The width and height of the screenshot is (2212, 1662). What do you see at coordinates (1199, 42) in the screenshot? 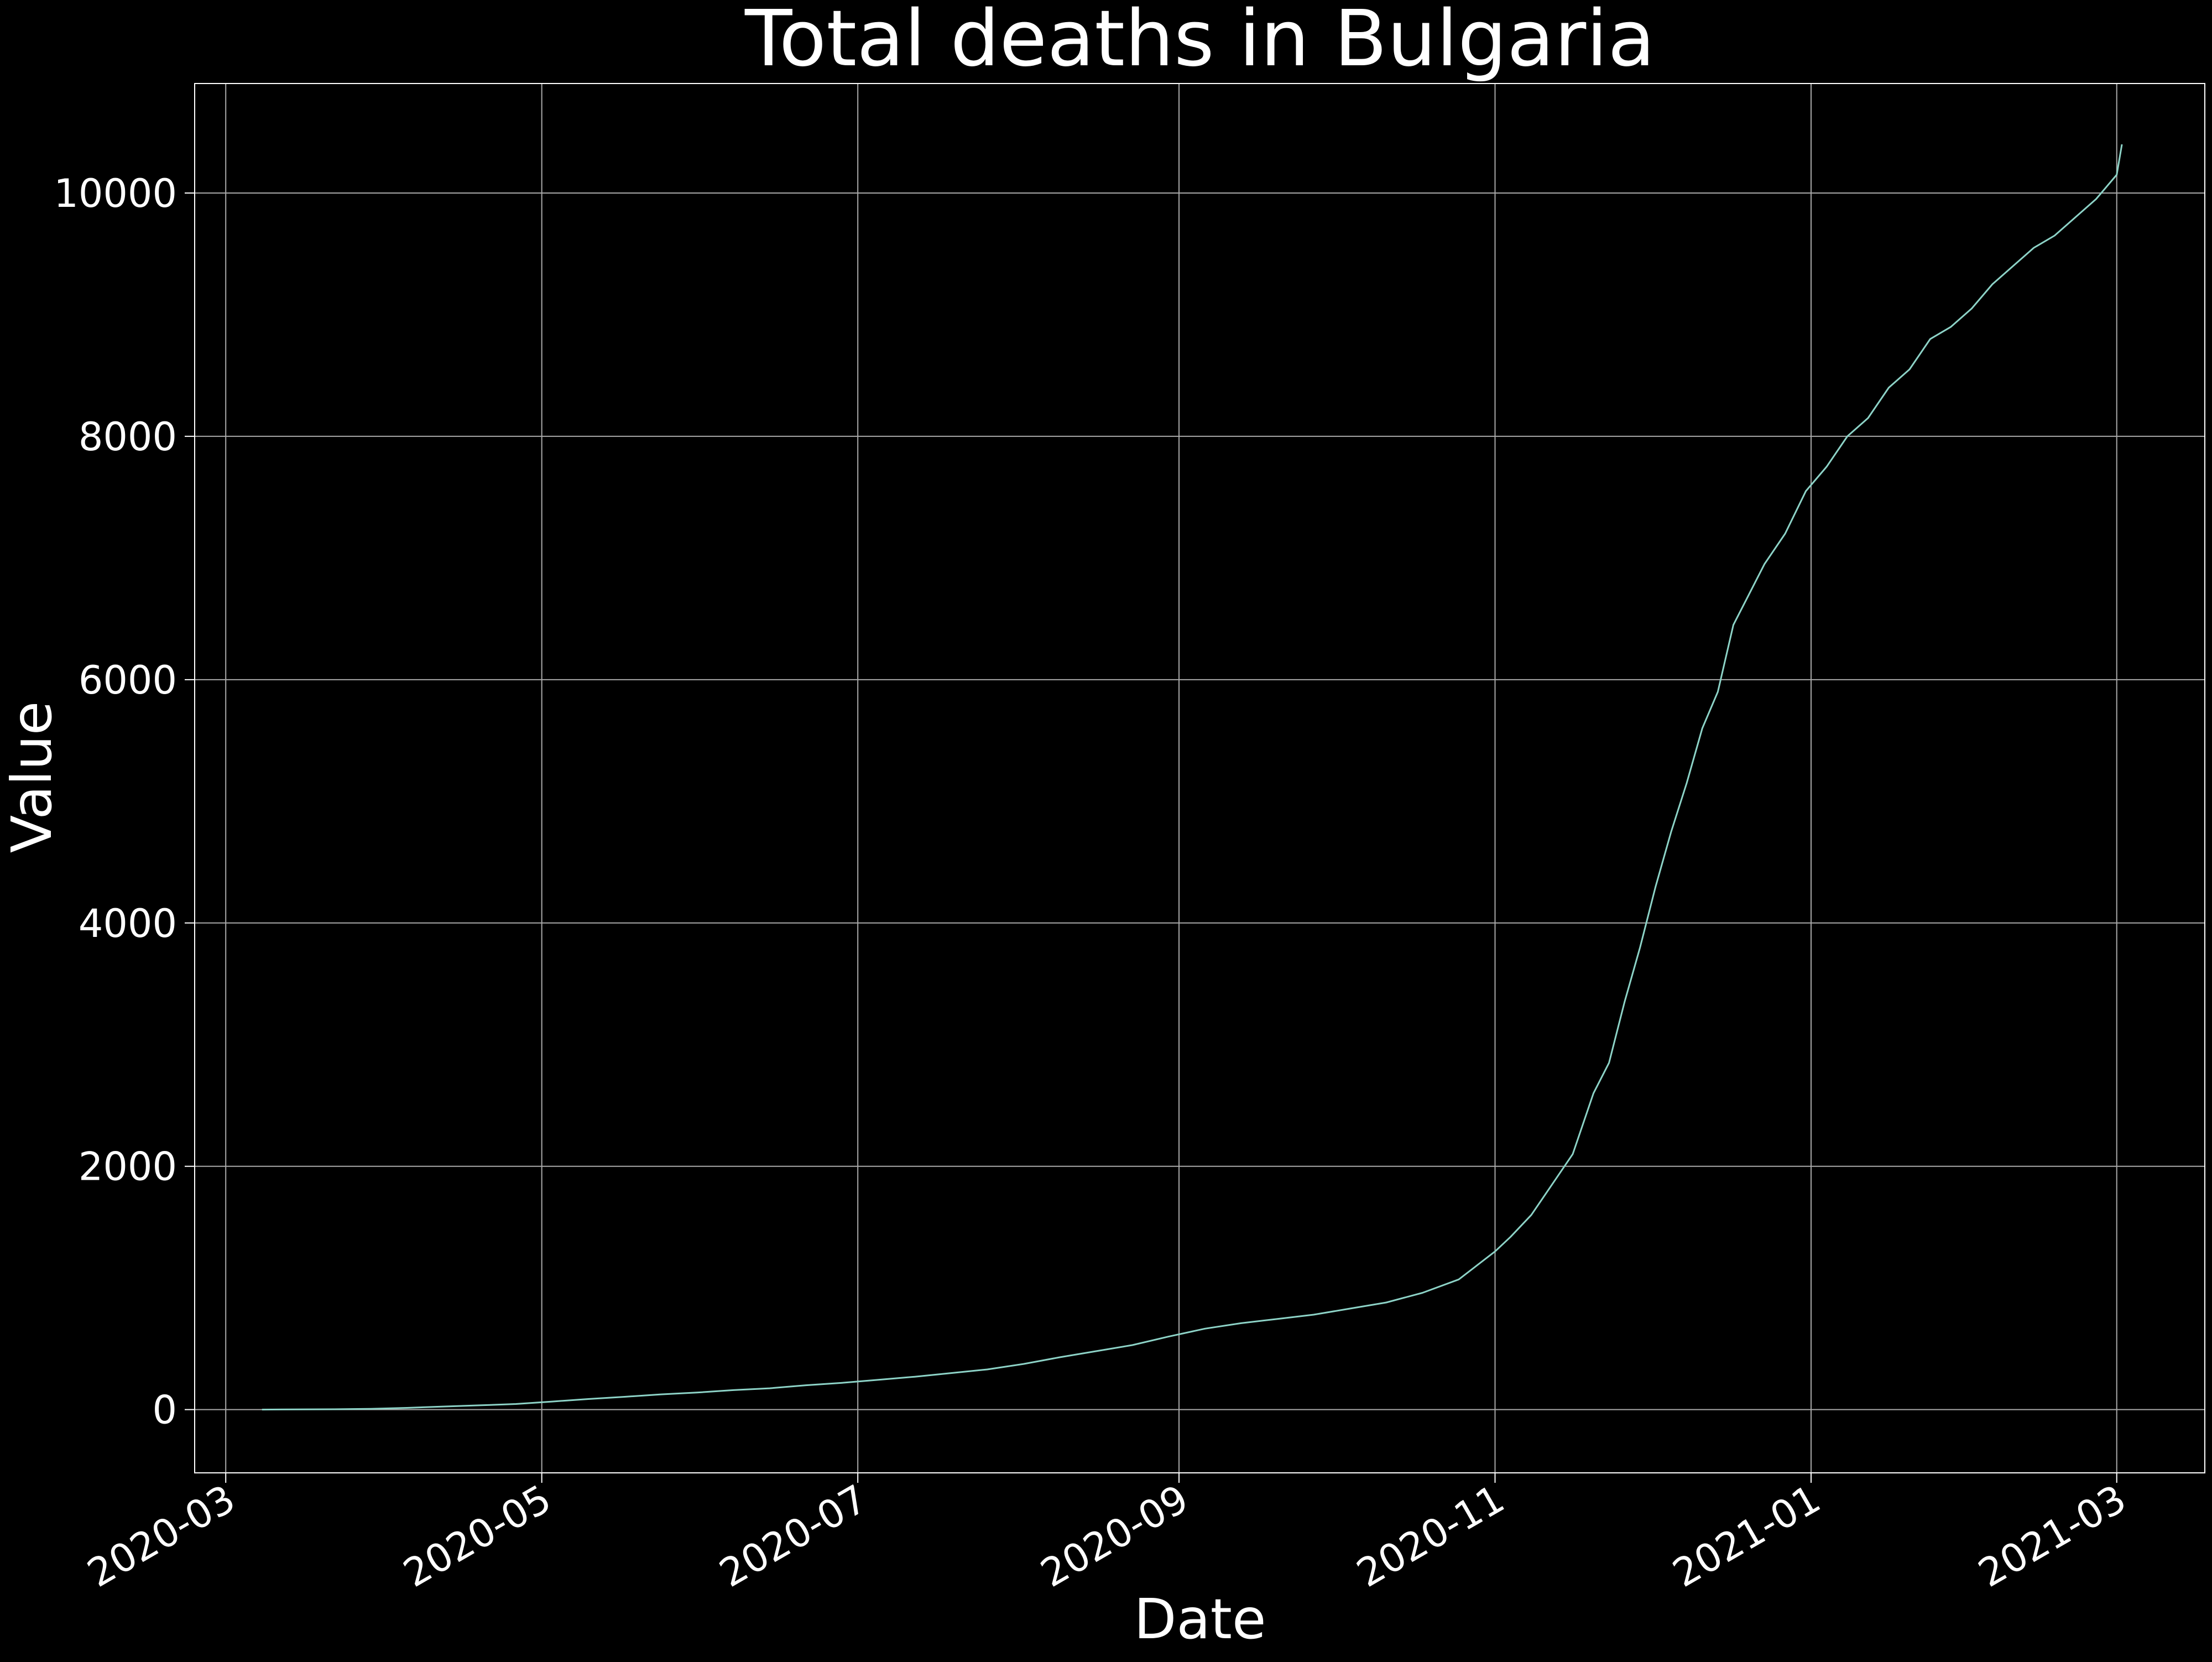
I see `chart-title: Total deaths in Bulgaria` at bounding box center [1199, 42].